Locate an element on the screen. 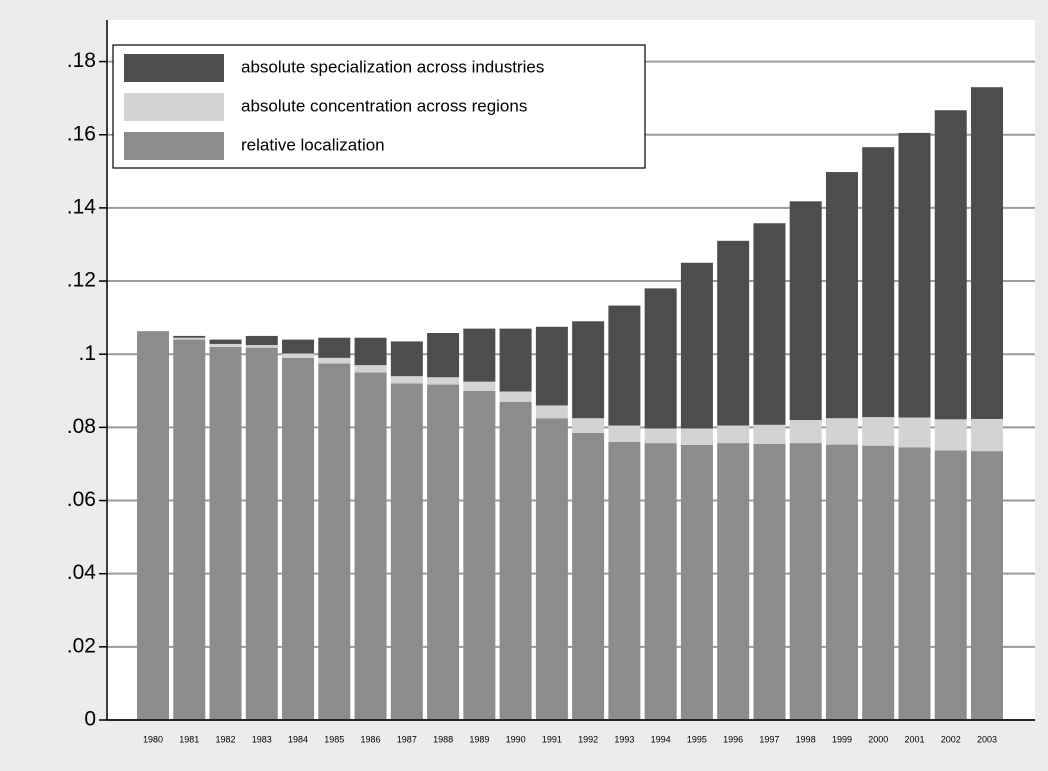 The width and height of the screenshot is (1048, 771). x-tick-label: 2002 is located at coordinates (951, 739).